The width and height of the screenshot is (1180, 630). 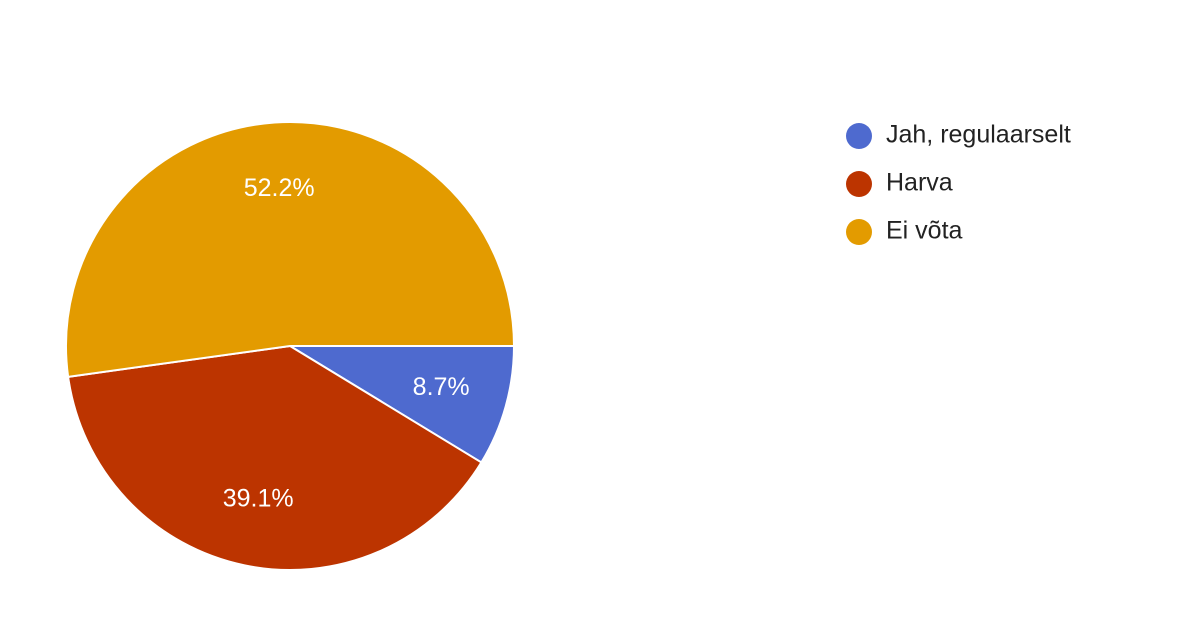 I want to click on slice-label: 52.2%, so click(x=279, y=188).